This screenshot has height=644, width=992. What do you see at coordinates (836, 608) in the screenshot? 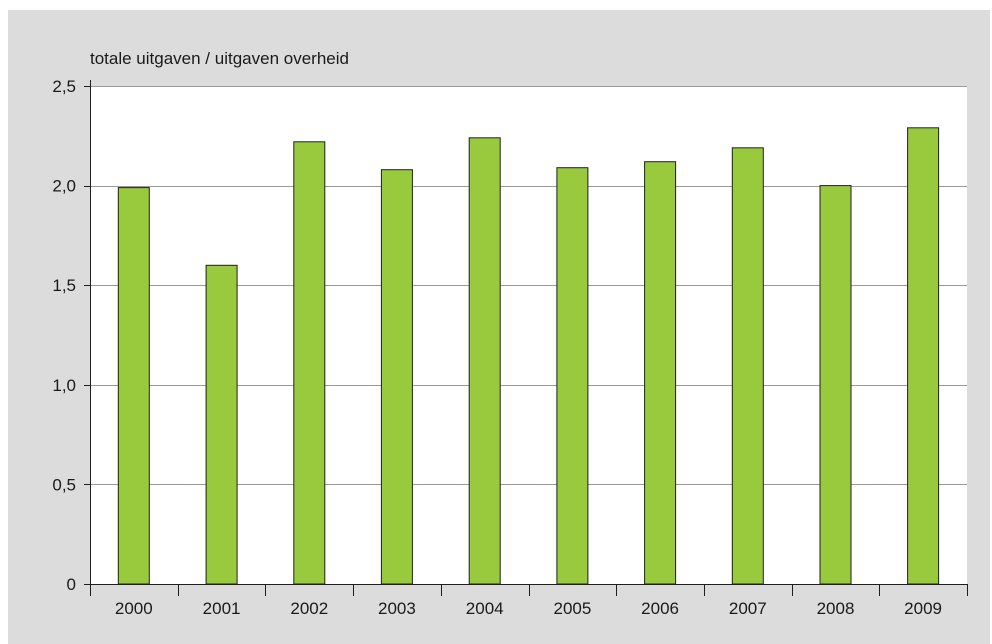
I see `x-tick-label: 2008` at bounding box center [836, 608].